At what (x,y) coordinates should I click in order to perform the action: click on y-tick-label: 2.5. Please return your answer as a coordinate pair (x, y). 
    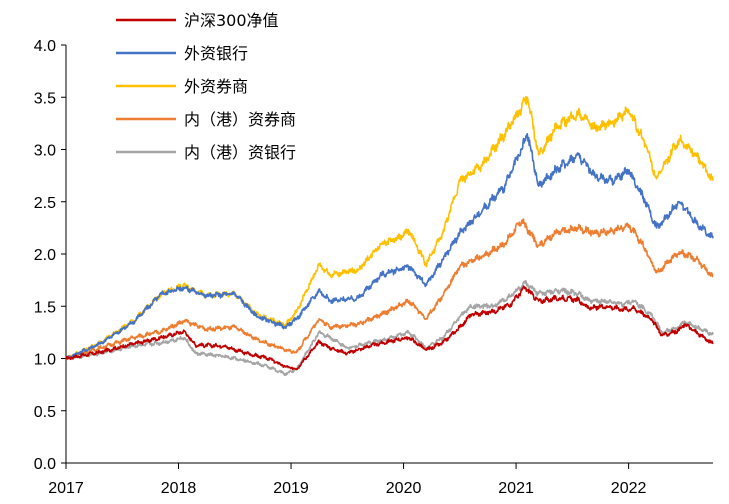
    Looking at the image, I should click on (45, 203).